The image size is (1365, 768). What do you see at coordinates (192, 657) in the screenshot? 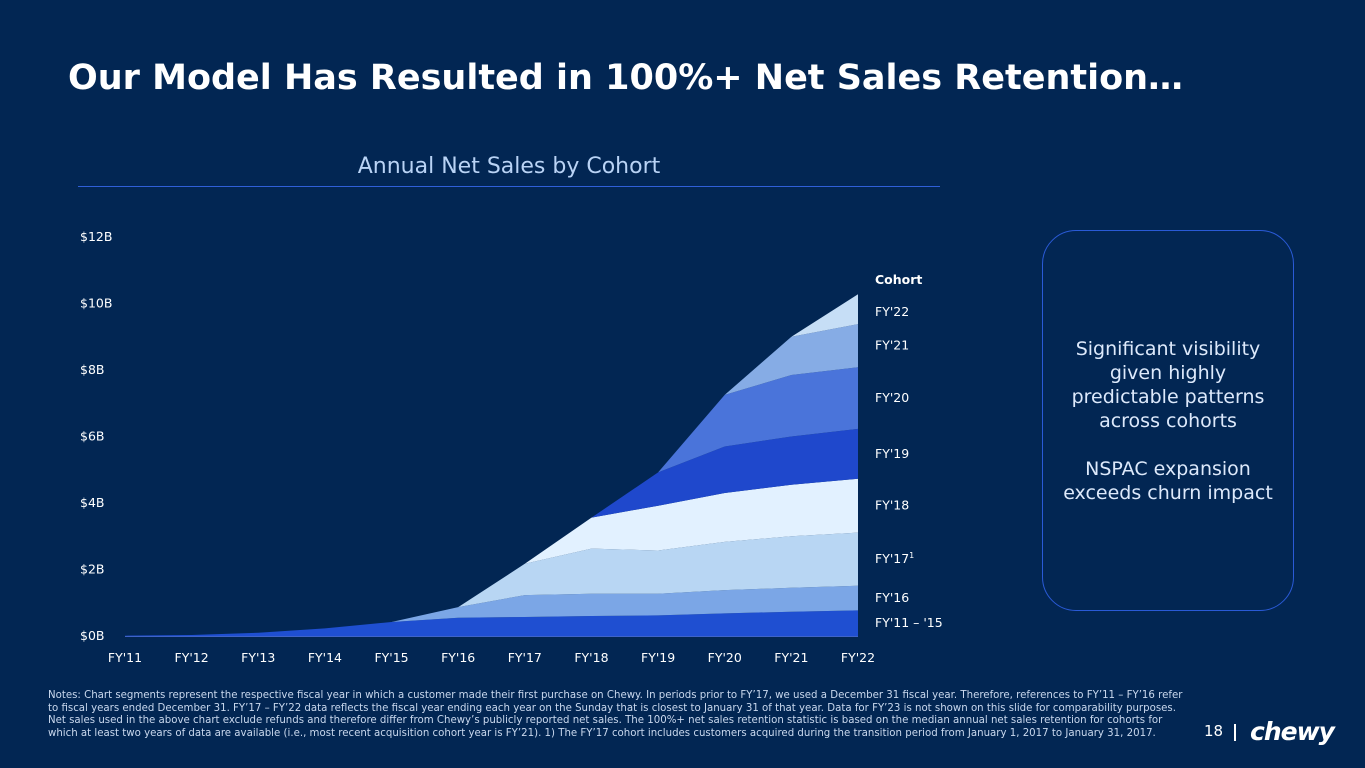
I see `x-tick-label: FY'12` at bounding box center [192, 657].